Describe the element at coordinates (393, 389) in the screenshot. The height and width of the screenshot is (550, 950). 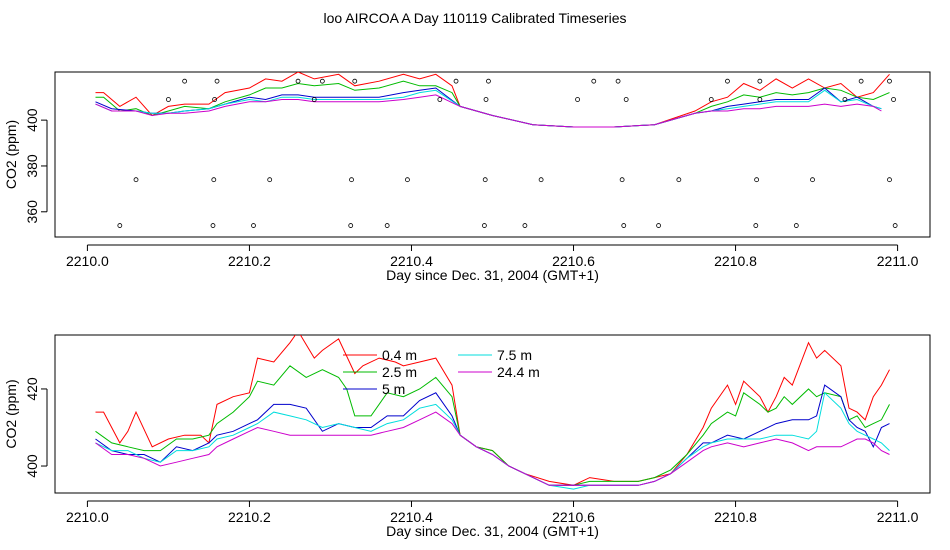
I see `legend-label: 5 m` at that location.